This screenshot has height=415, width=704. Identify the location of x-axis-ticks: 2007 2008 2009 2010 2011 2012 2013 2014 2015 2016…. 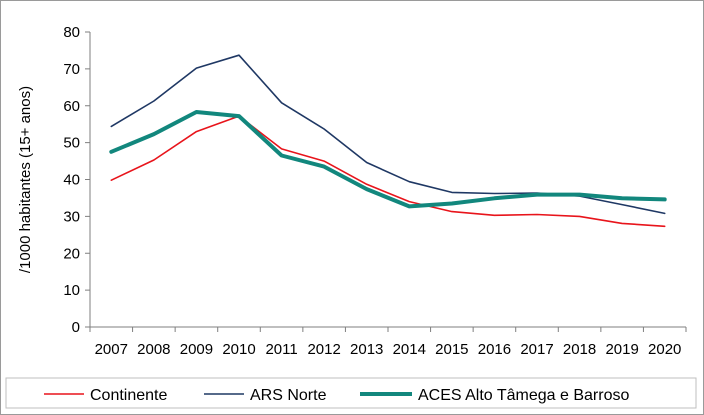
(388, 342).